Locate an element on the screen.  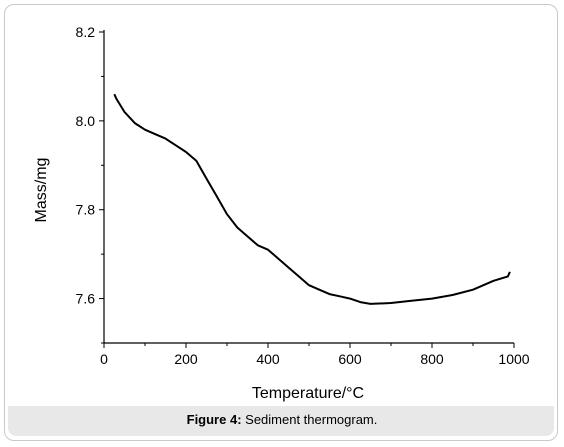
y-tick-label: 7.8 is located at coordinates (86, 210).